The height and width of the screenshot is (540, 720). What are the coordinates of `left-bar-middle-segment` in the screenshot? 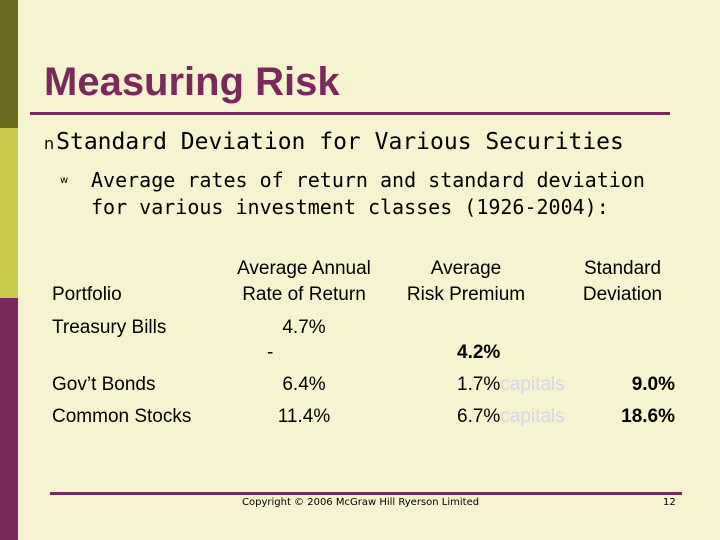 It's located at (9, 213).